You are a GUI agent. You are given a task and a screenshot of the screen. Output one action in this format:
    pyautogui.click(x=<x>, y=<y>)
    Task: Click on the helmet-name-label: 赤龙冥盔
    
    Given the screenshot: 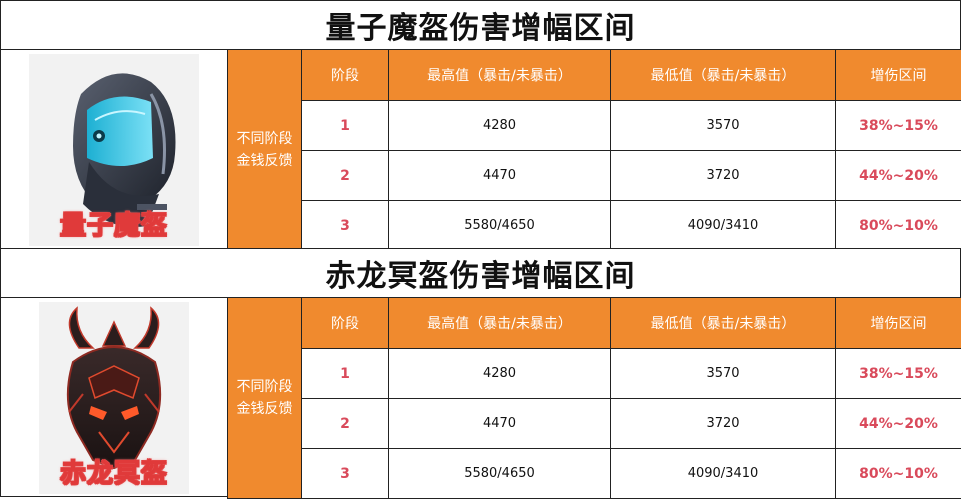 What is the action you would take?
    pyautogui.click(x=114, y=471)
    